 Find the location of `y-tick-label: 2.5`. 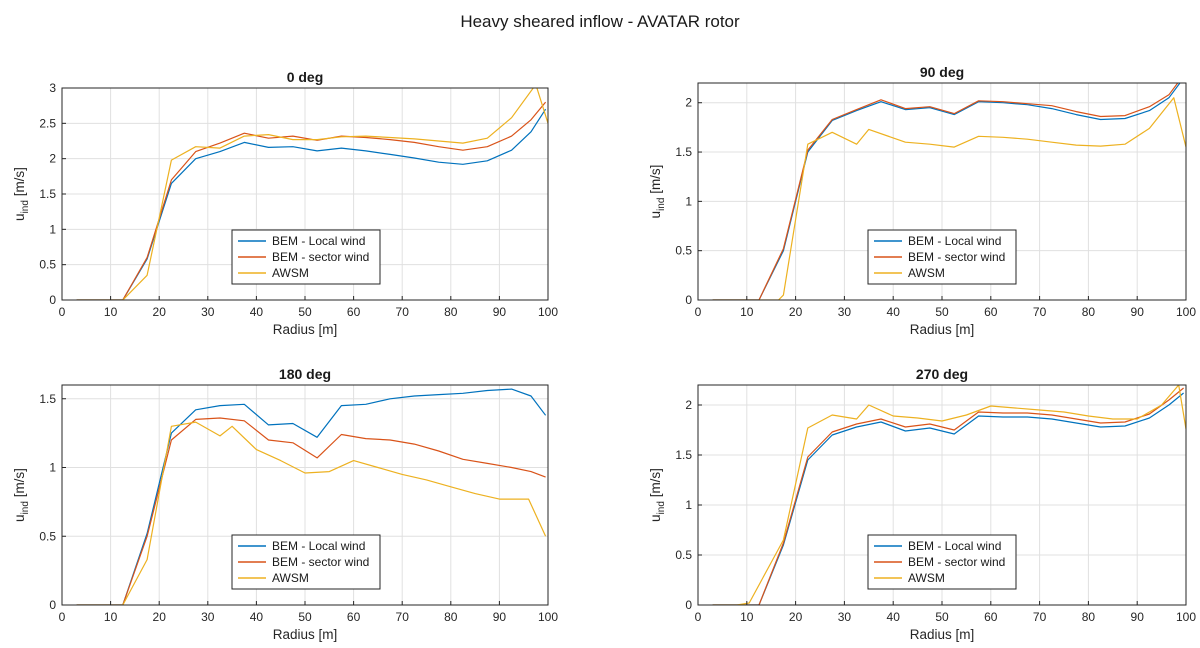

y-tick-label: 2.5 is located at coordinates (47, 123).